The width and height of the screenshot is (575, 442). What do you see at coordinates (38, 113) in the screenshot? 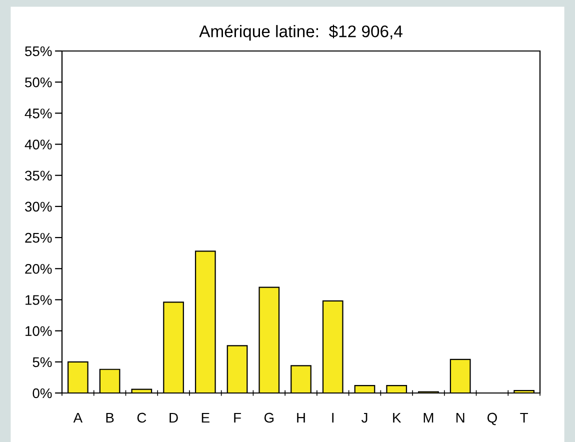
I see `y-tick-label: 45%` at bounding box center [38, 113].